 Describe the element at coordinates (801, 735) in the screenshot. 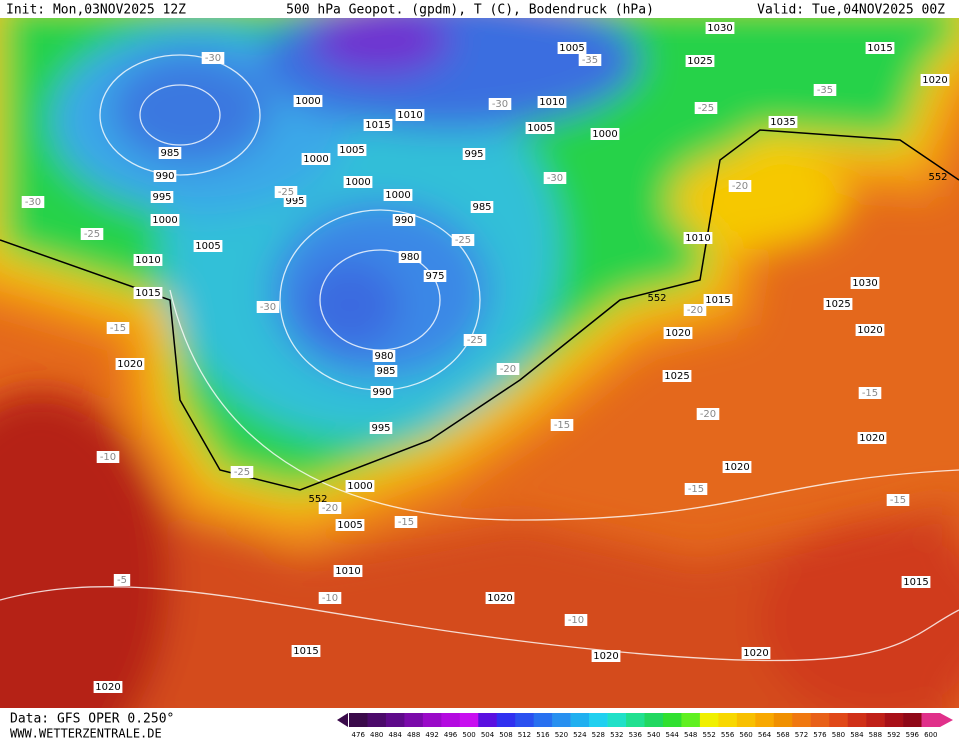

I see `legend-label: 572` at that location.